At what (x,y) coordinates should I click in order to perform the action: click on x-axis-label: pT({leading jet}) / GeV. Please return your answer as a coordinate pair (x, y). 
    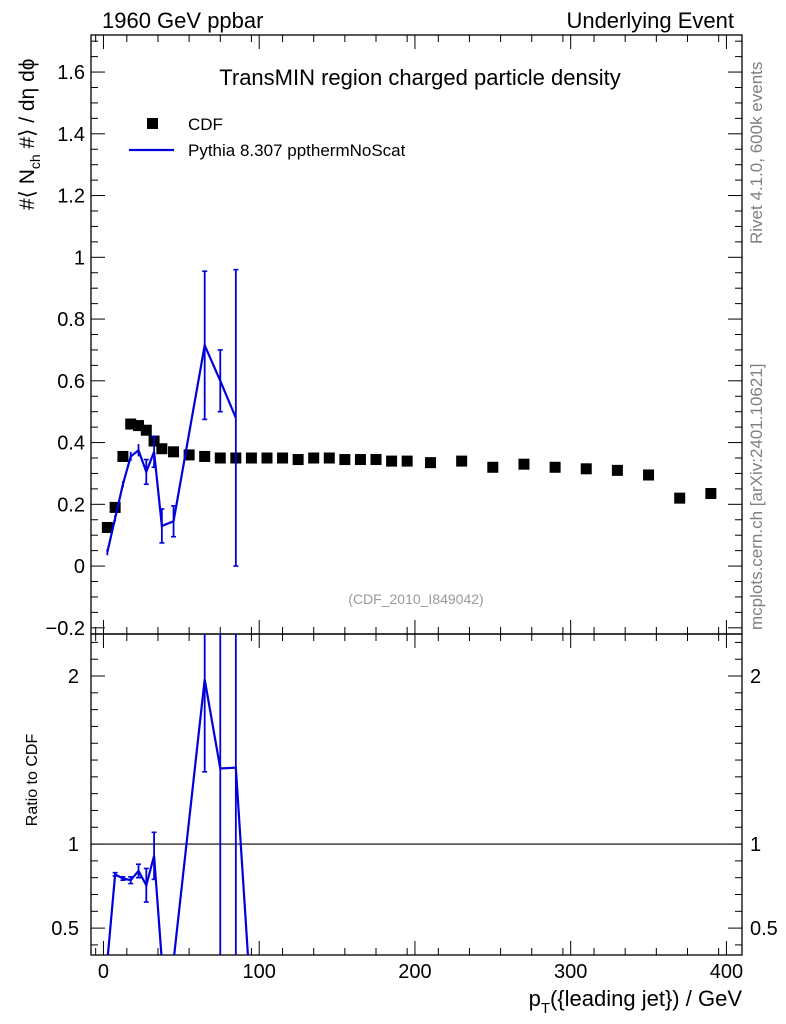
    Looking at the image, I should click on (636, 1001).